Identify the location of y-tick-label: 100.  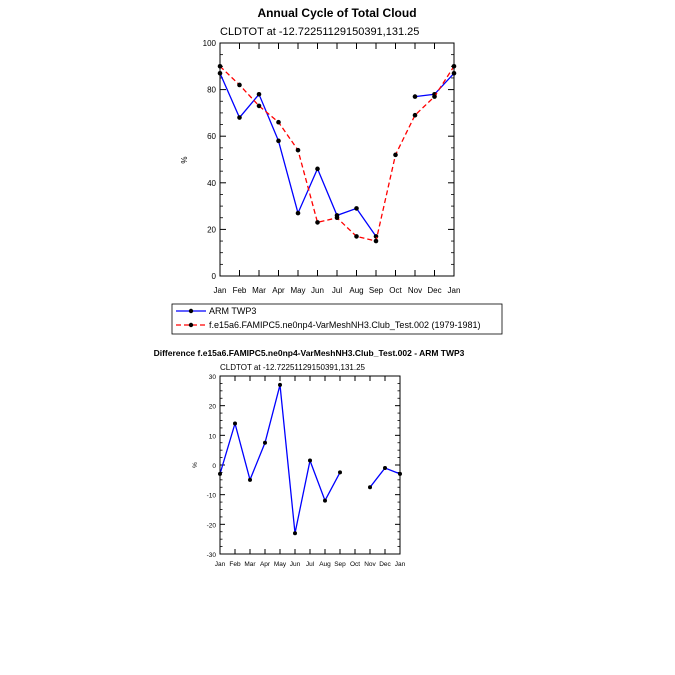
(210, 43).